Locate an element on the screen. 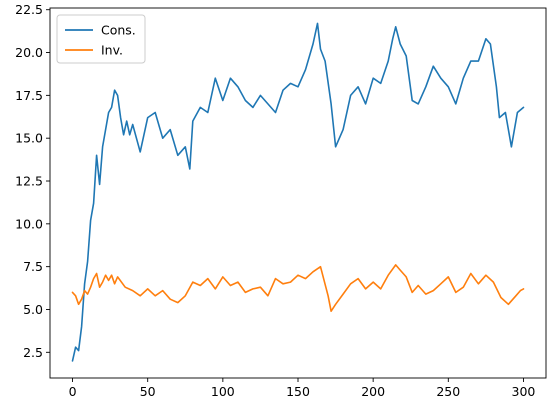 The image size is (556, 414). y-tick-label: 12.5 is located at coordinates (29, 181).